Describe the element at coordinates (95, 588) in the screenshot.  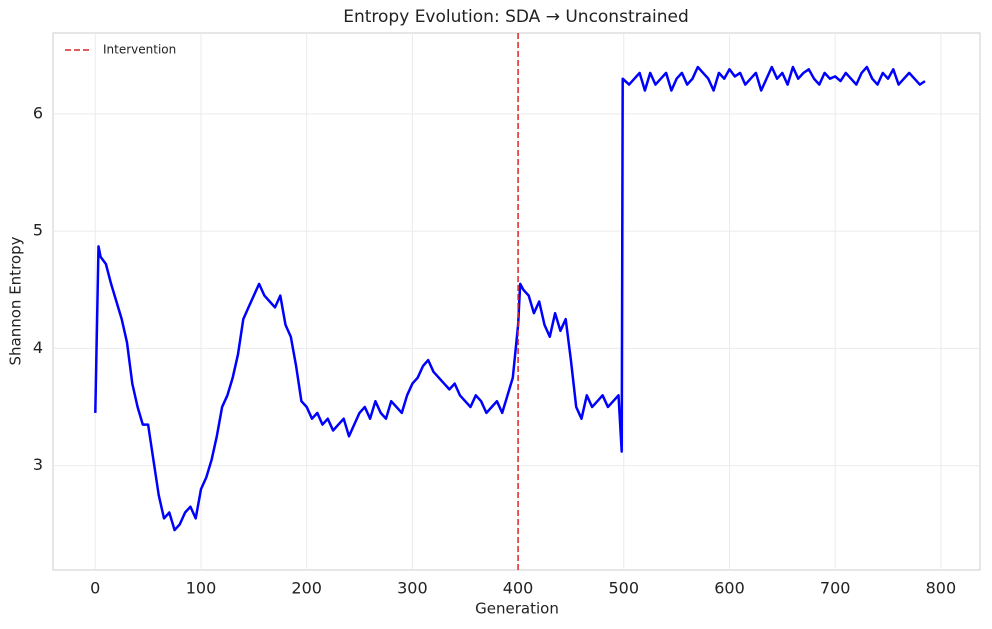
I see `x-tick-label: 0` at that location.